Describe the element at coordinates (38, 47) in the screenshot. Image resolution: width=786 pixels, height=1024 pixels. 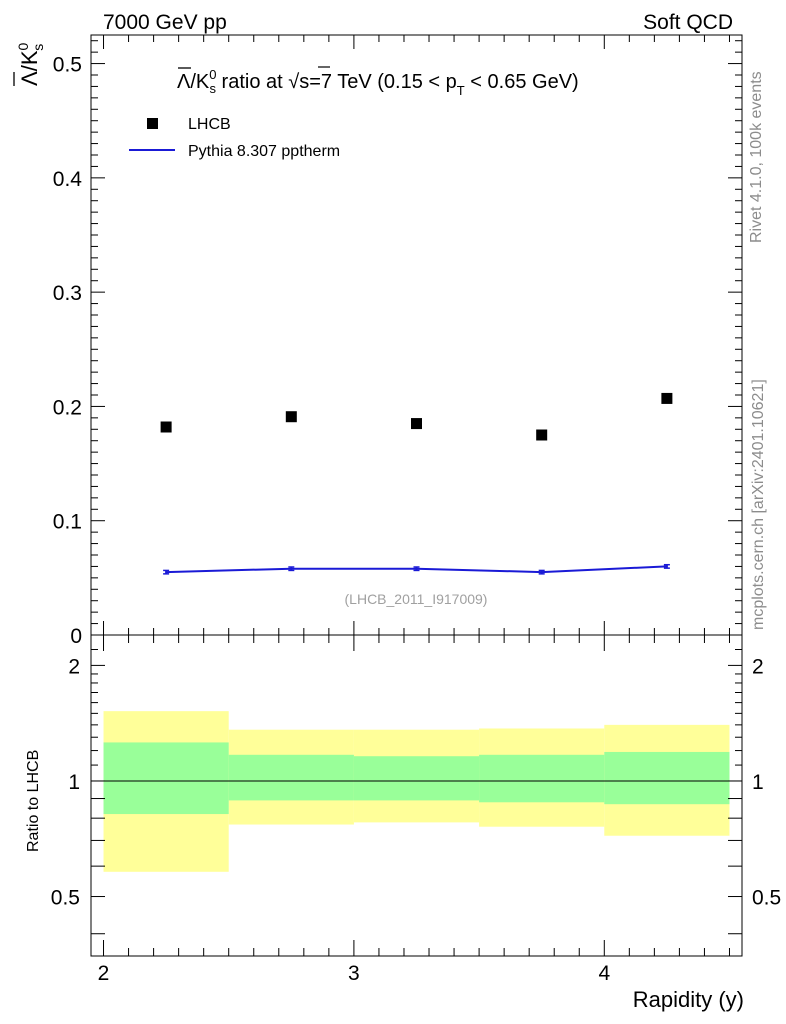
I see `ylabel-sub: s` at that location.